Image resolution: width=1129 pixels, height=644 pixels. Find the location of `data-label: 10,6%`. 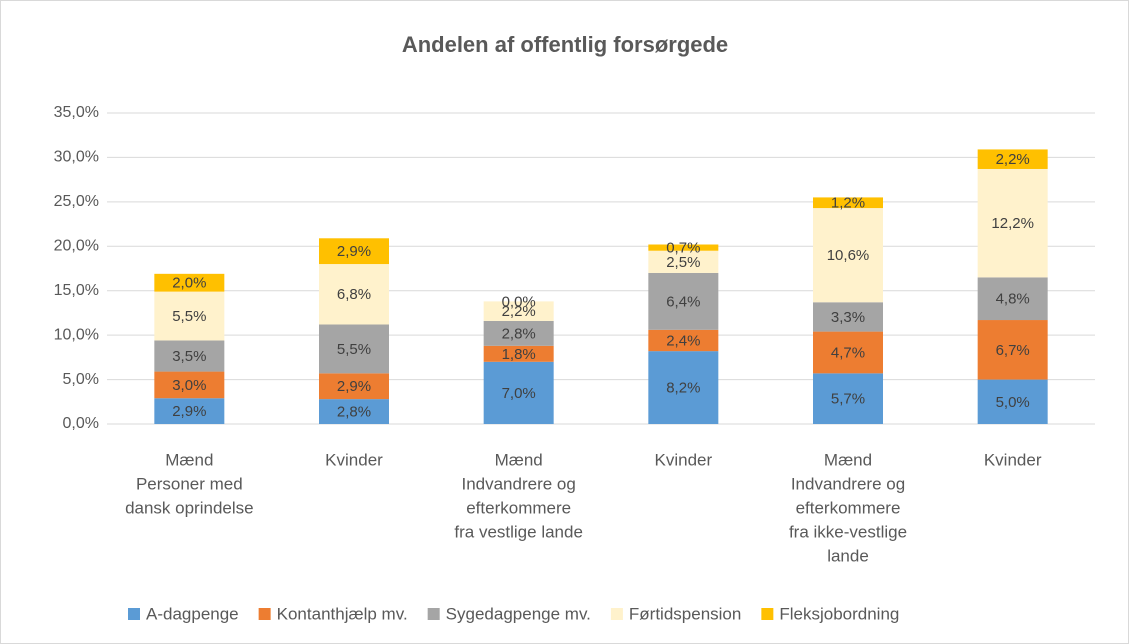

data-label: 10,6% is located at coordinates (848, 255).